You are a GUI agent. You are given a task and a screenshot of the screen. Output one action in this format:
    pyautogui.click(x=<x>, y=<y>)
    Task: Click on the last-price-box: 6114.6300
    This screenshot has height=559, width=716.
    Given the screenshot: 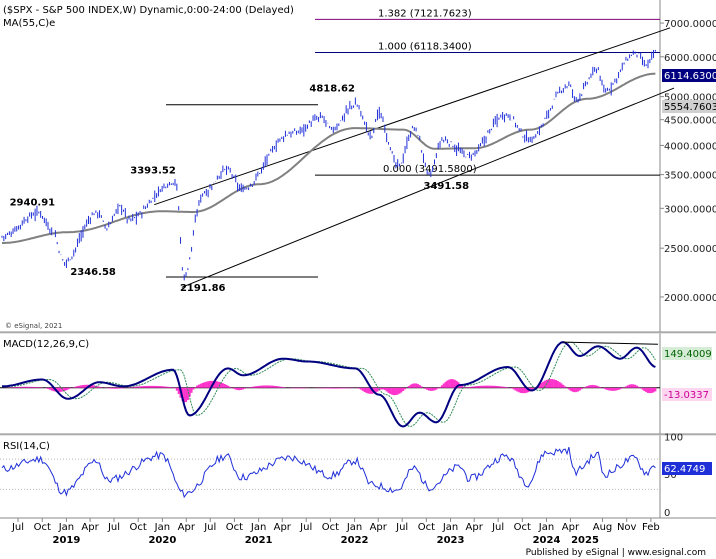 What is the action you would take?
    pyautogui.click(x=689, y=75)
    